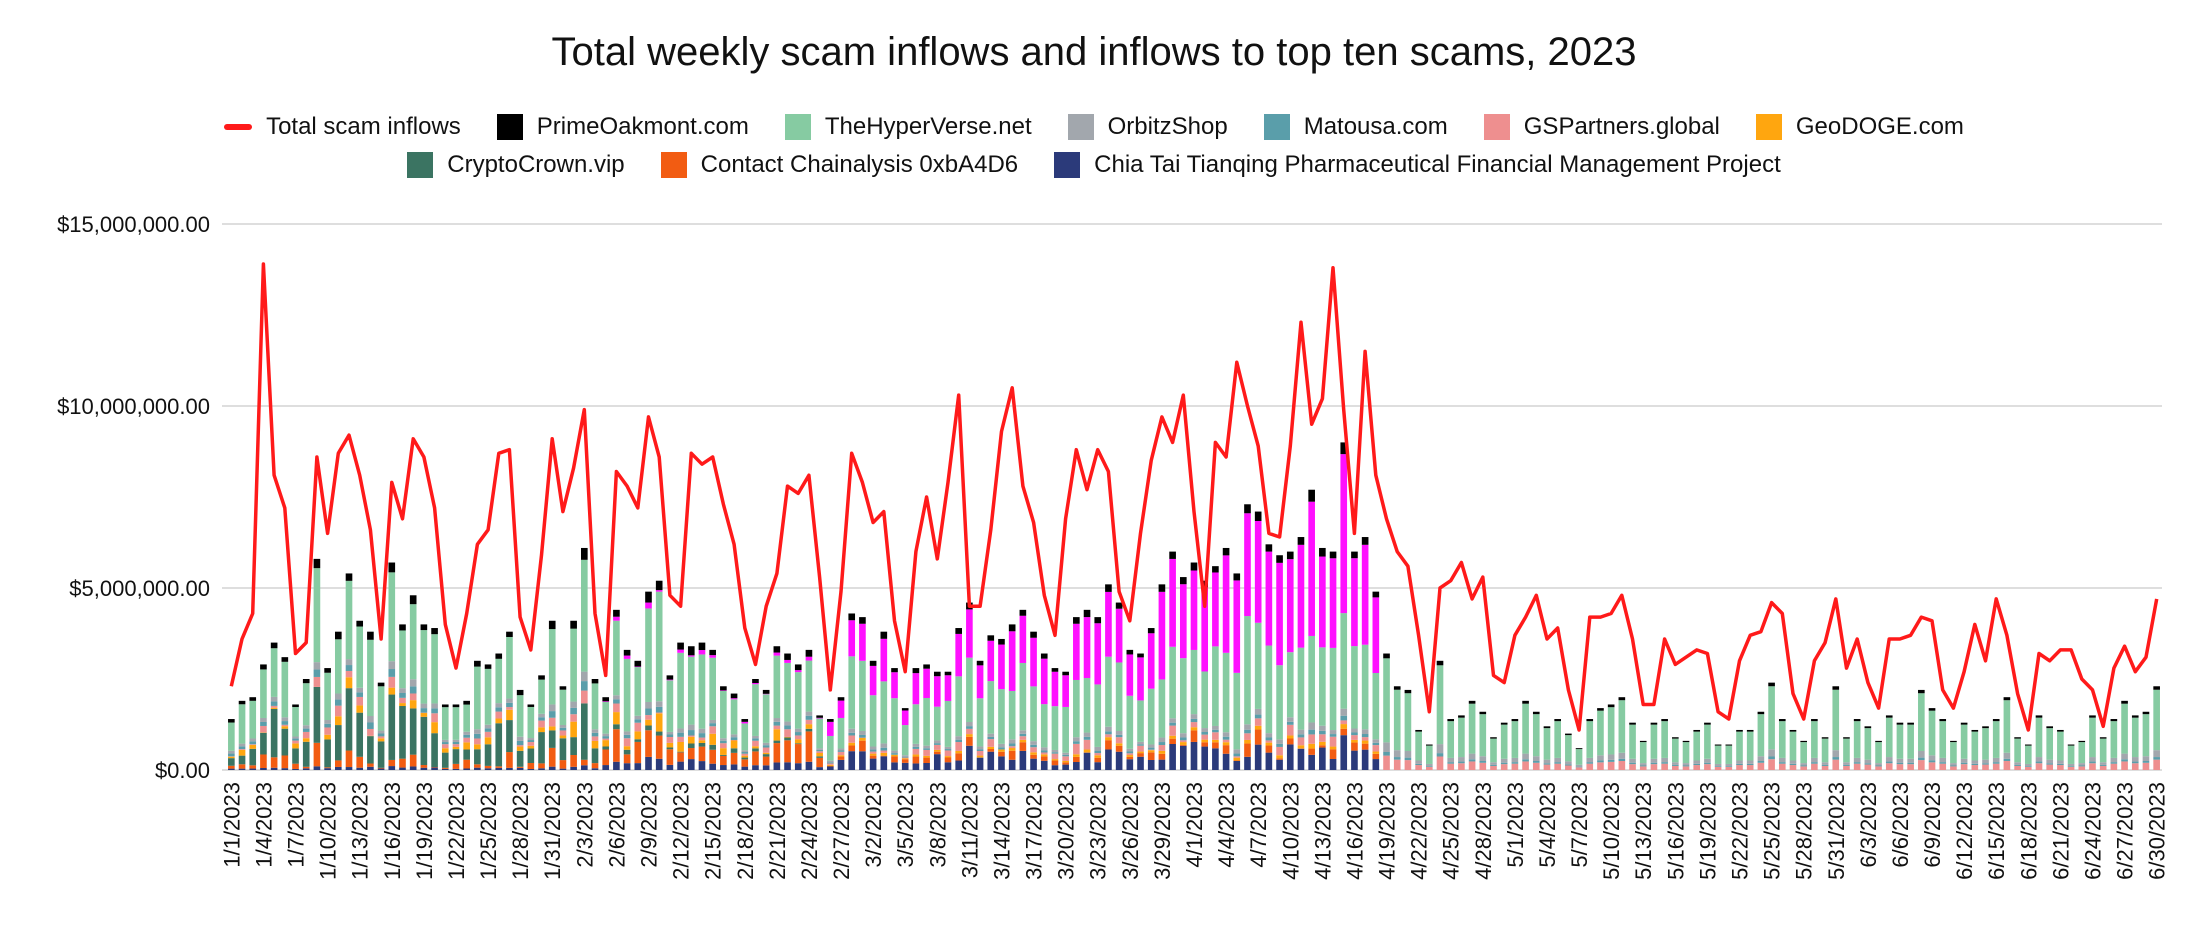 The height and width of the screenshot is (926, 2188). Describe the element at coordinates (1354, 831) in the screenshot. I see `x-tick-label: 4/16/2023` at that location.